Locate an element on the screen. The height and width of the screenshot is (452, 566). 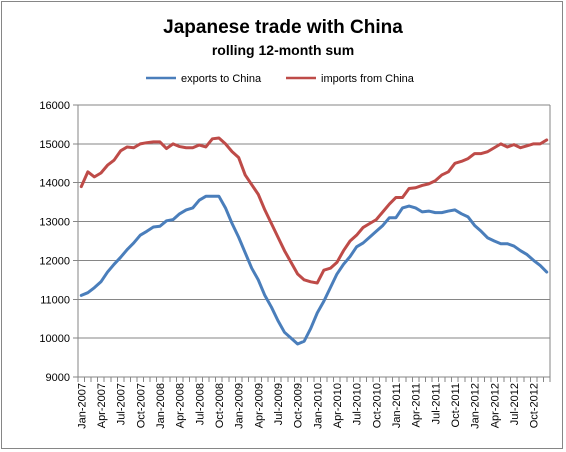
x-tick-label: Jan-2010 is located at coordinates (318, 406).